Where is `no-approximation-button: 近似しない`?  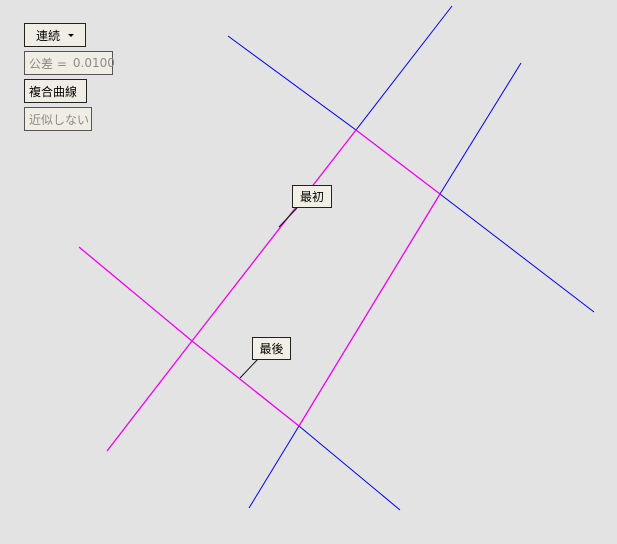
no-approximation-button: 近似しない is located at coordinates (58, 119).